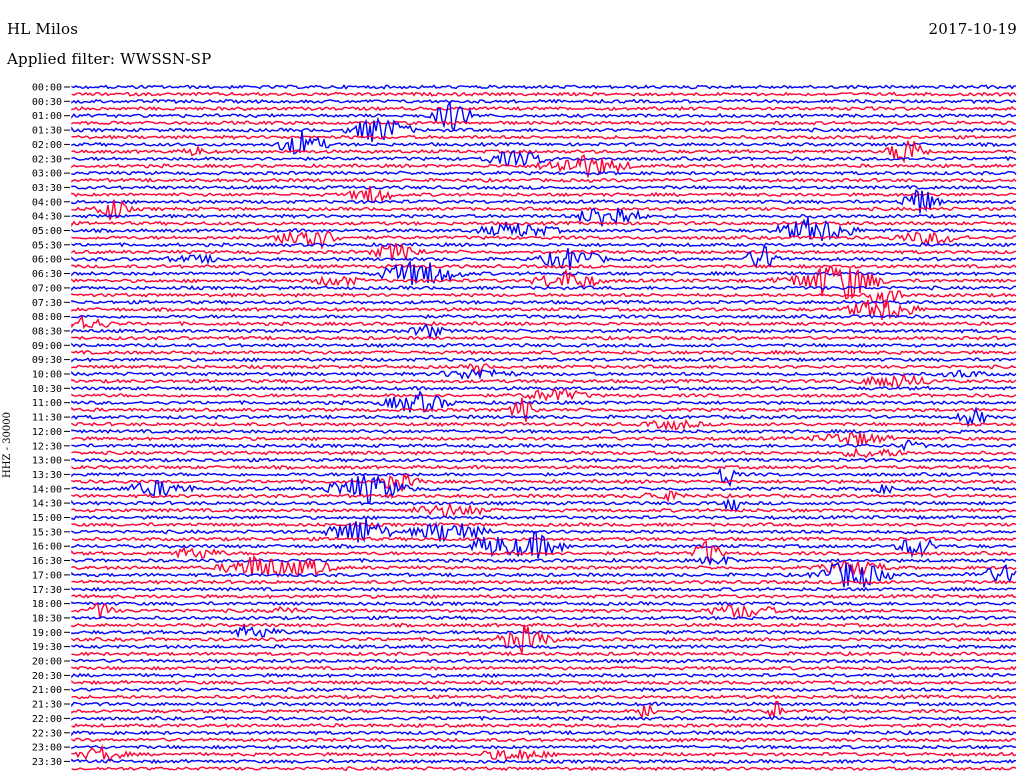 This screenshot has height=780, width=1024. I want to click on filter-label: Applied filter: WWSSN-SP, so click(109, 59).